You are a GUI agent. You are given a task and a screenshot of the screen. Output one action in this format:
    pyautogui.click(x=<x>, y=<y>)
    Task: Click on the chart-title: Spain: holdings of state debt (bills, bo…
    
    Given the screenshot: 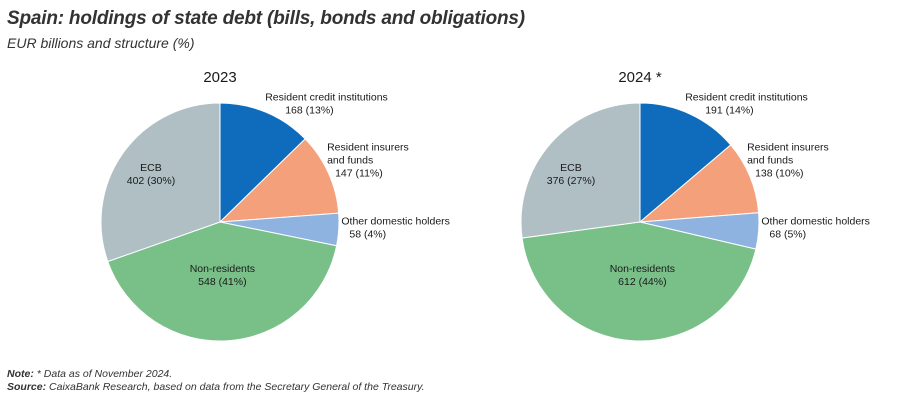 What is the action you would take?
    pyautogui.click(x=266, y=18)
    